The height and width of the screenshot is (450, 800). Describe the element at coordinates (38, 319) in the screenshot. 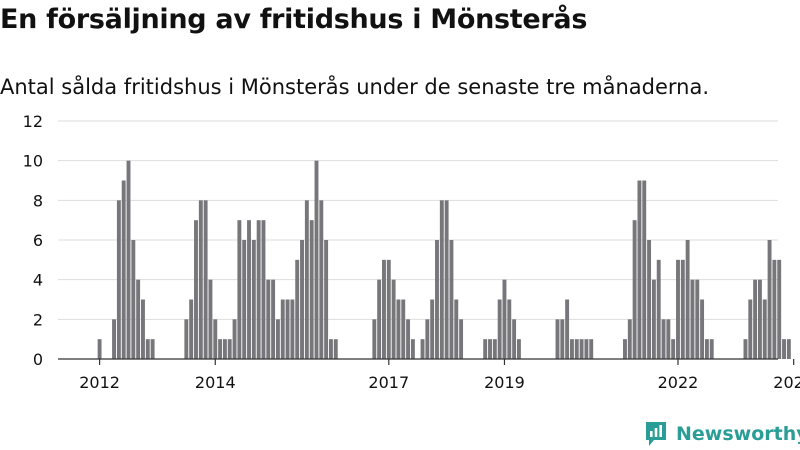

I see `y-tick-label: 2` at that location.